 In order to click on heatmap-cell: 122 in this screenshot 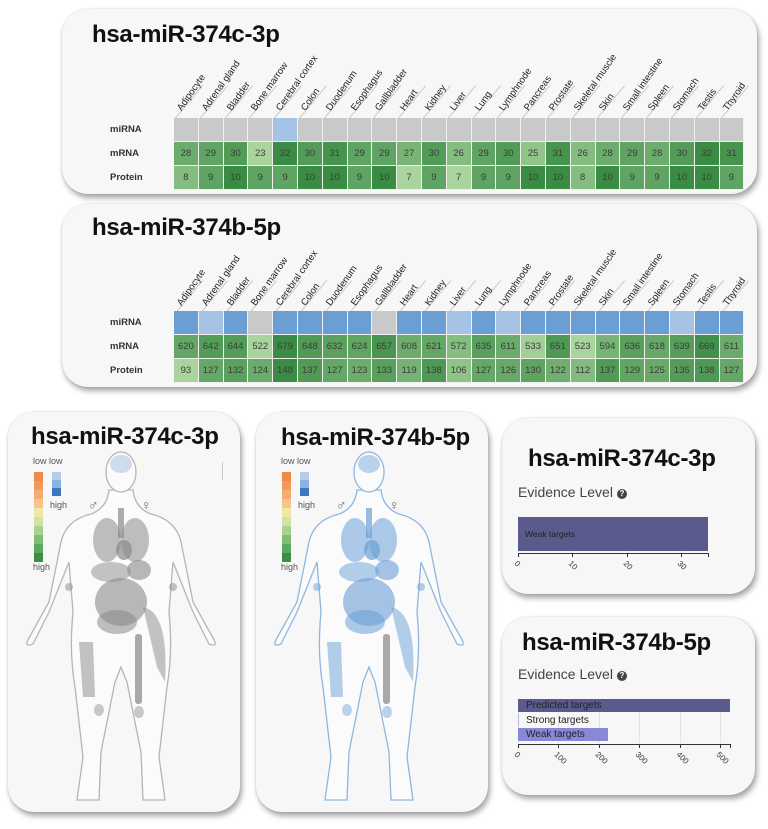, I will do `click(558, 371)`.